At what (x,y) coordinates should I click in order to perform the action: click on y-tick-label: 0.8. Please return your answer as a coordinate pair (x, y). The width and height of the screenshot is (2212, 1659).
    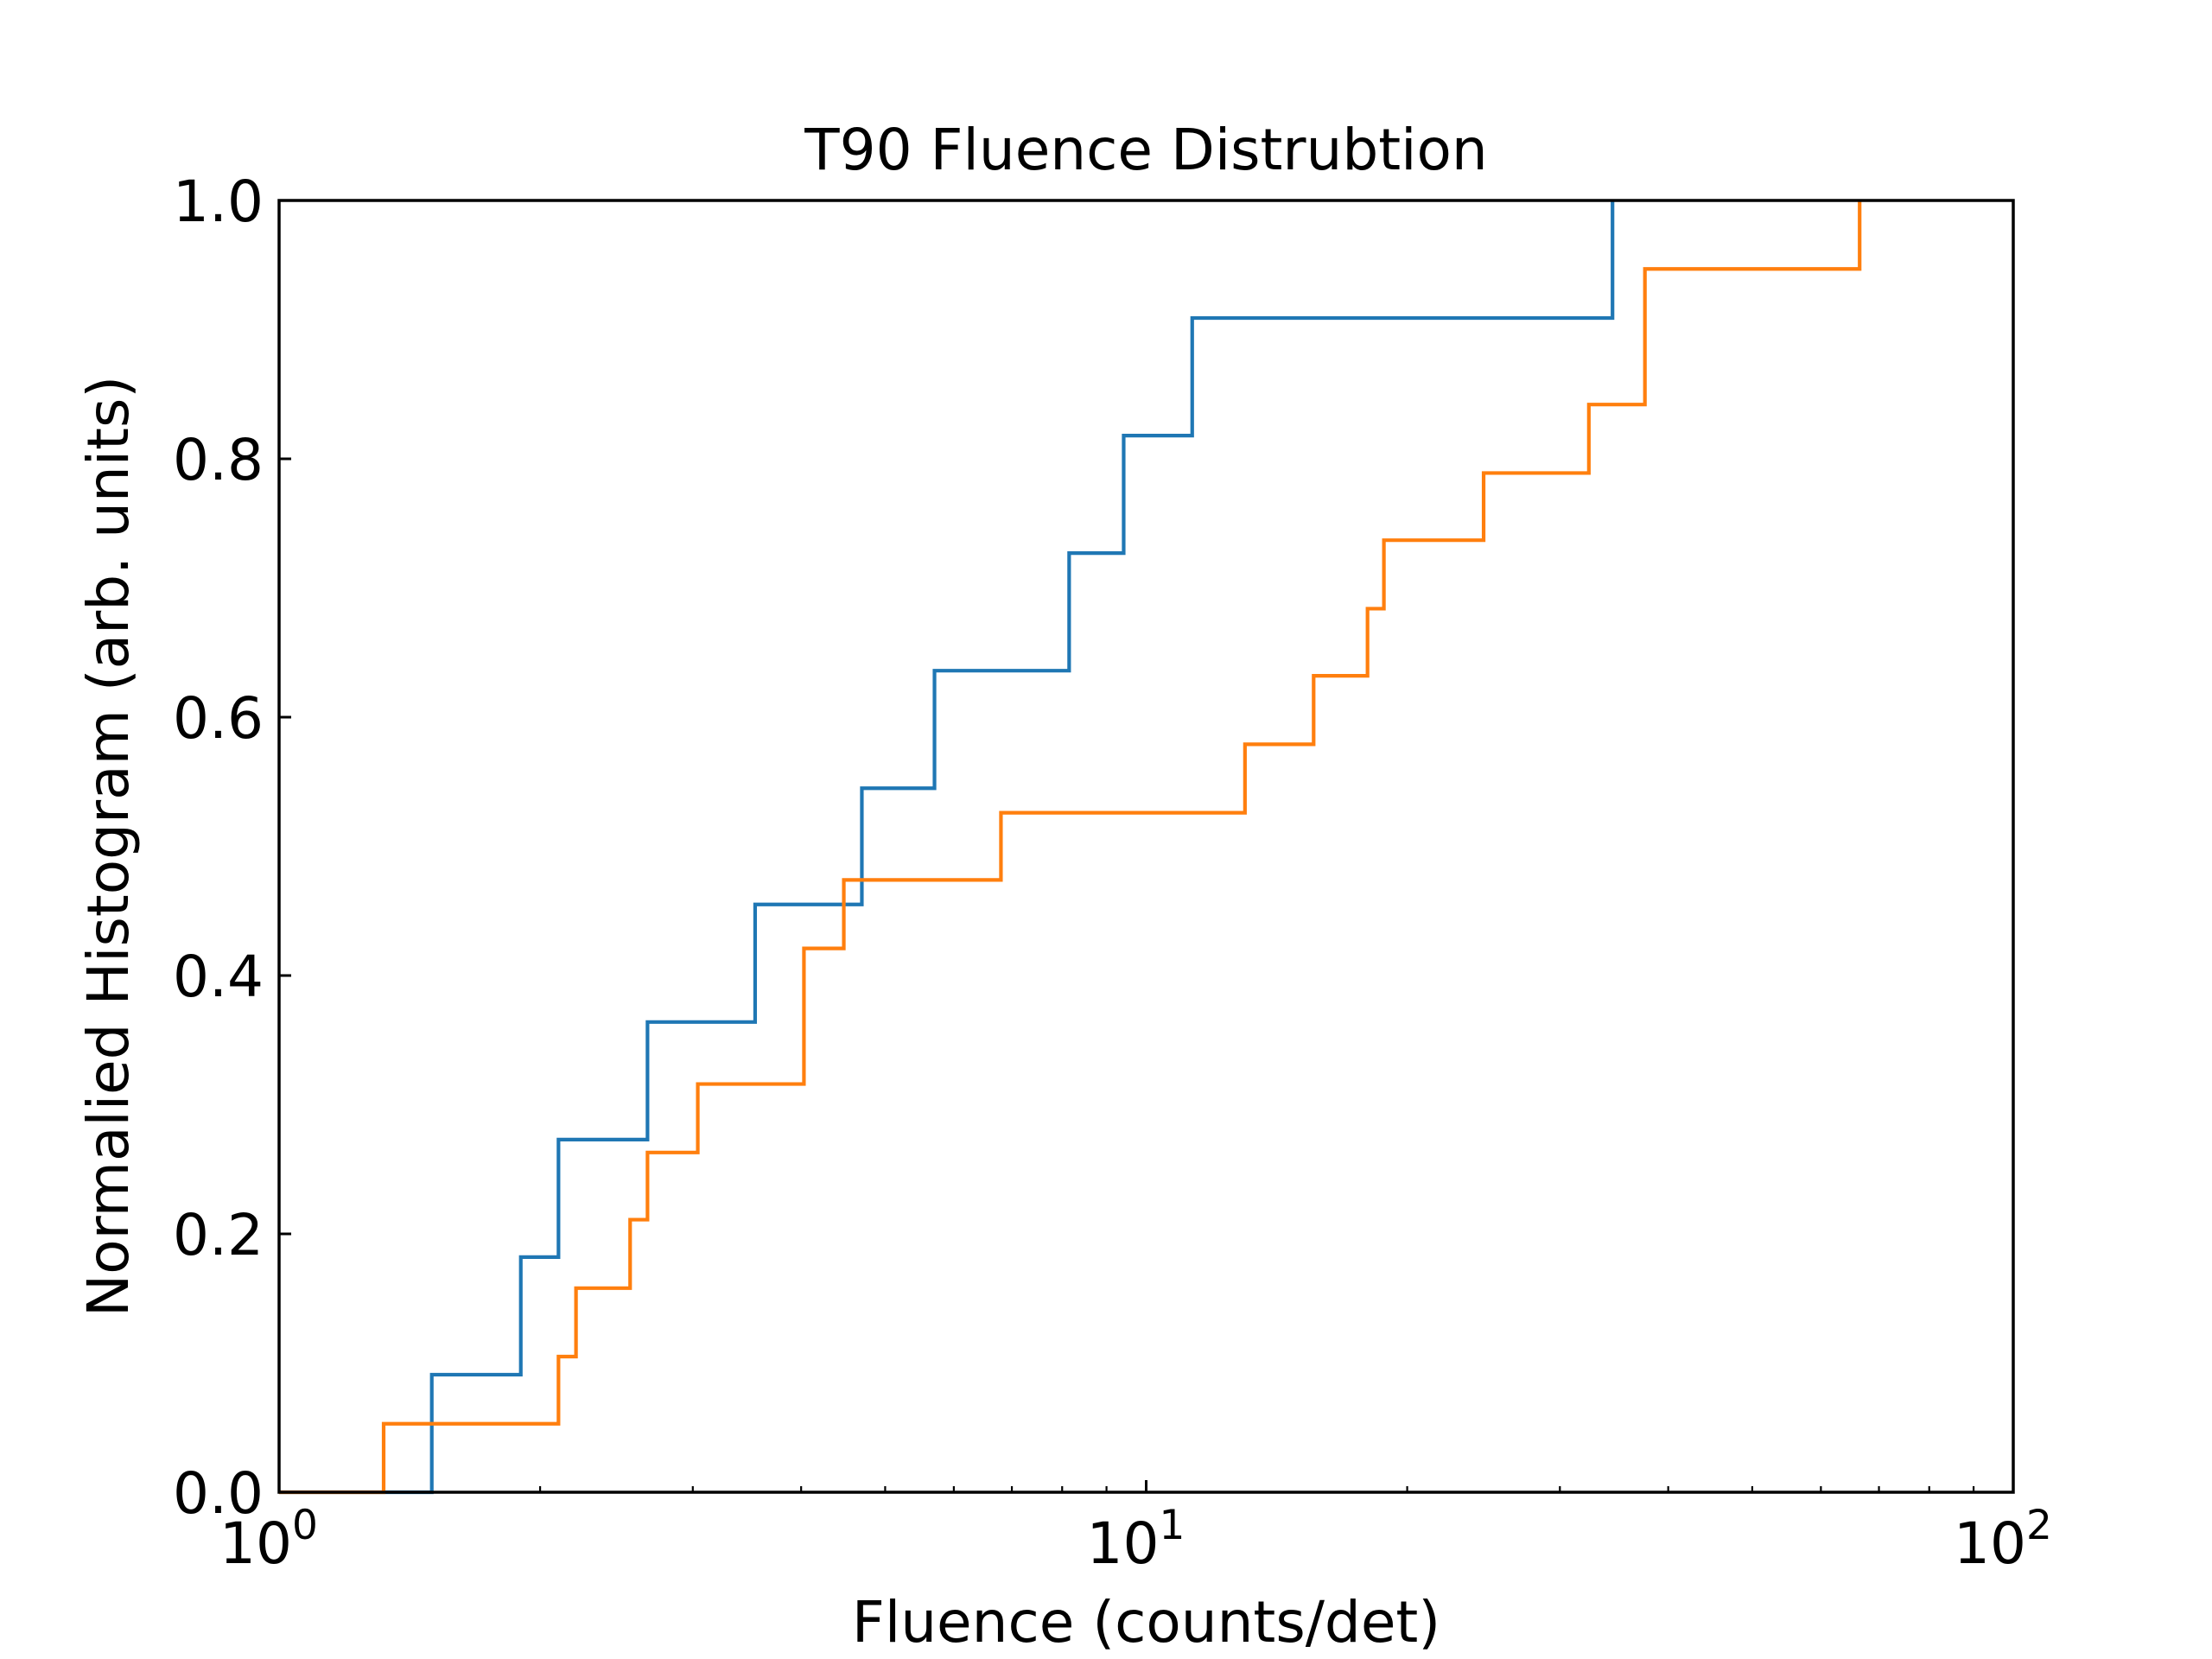
    Looking at the image, I should click on (218, 460).